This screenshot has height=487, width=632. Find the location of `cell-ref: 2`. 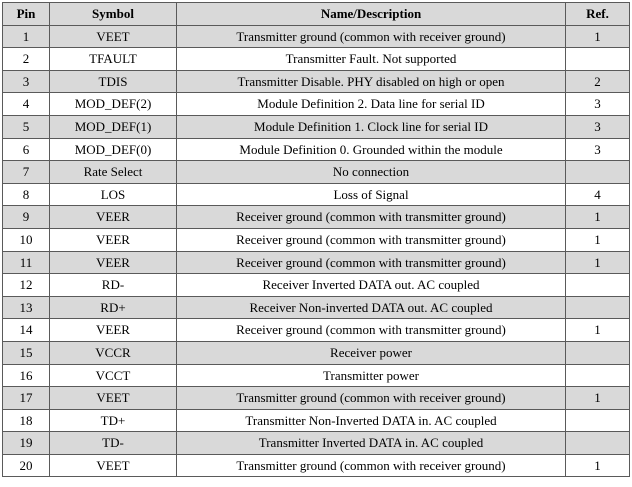

cell-ref: 2 is located at coordinates (597, 81).